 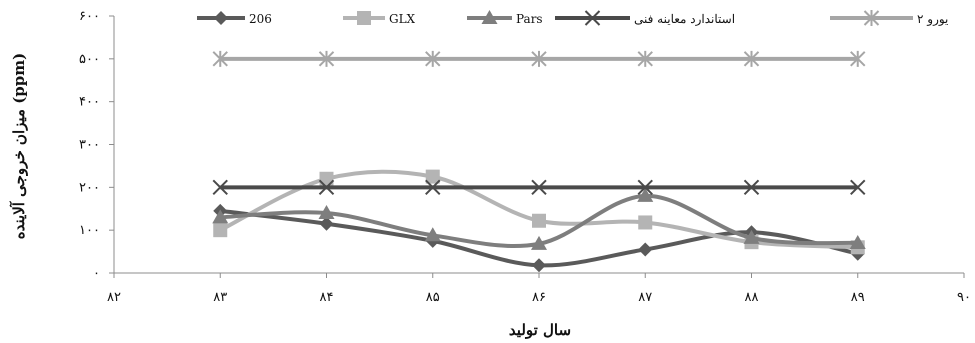 I want to click on y-tick-label: ۰, so click(x=96, y=273).